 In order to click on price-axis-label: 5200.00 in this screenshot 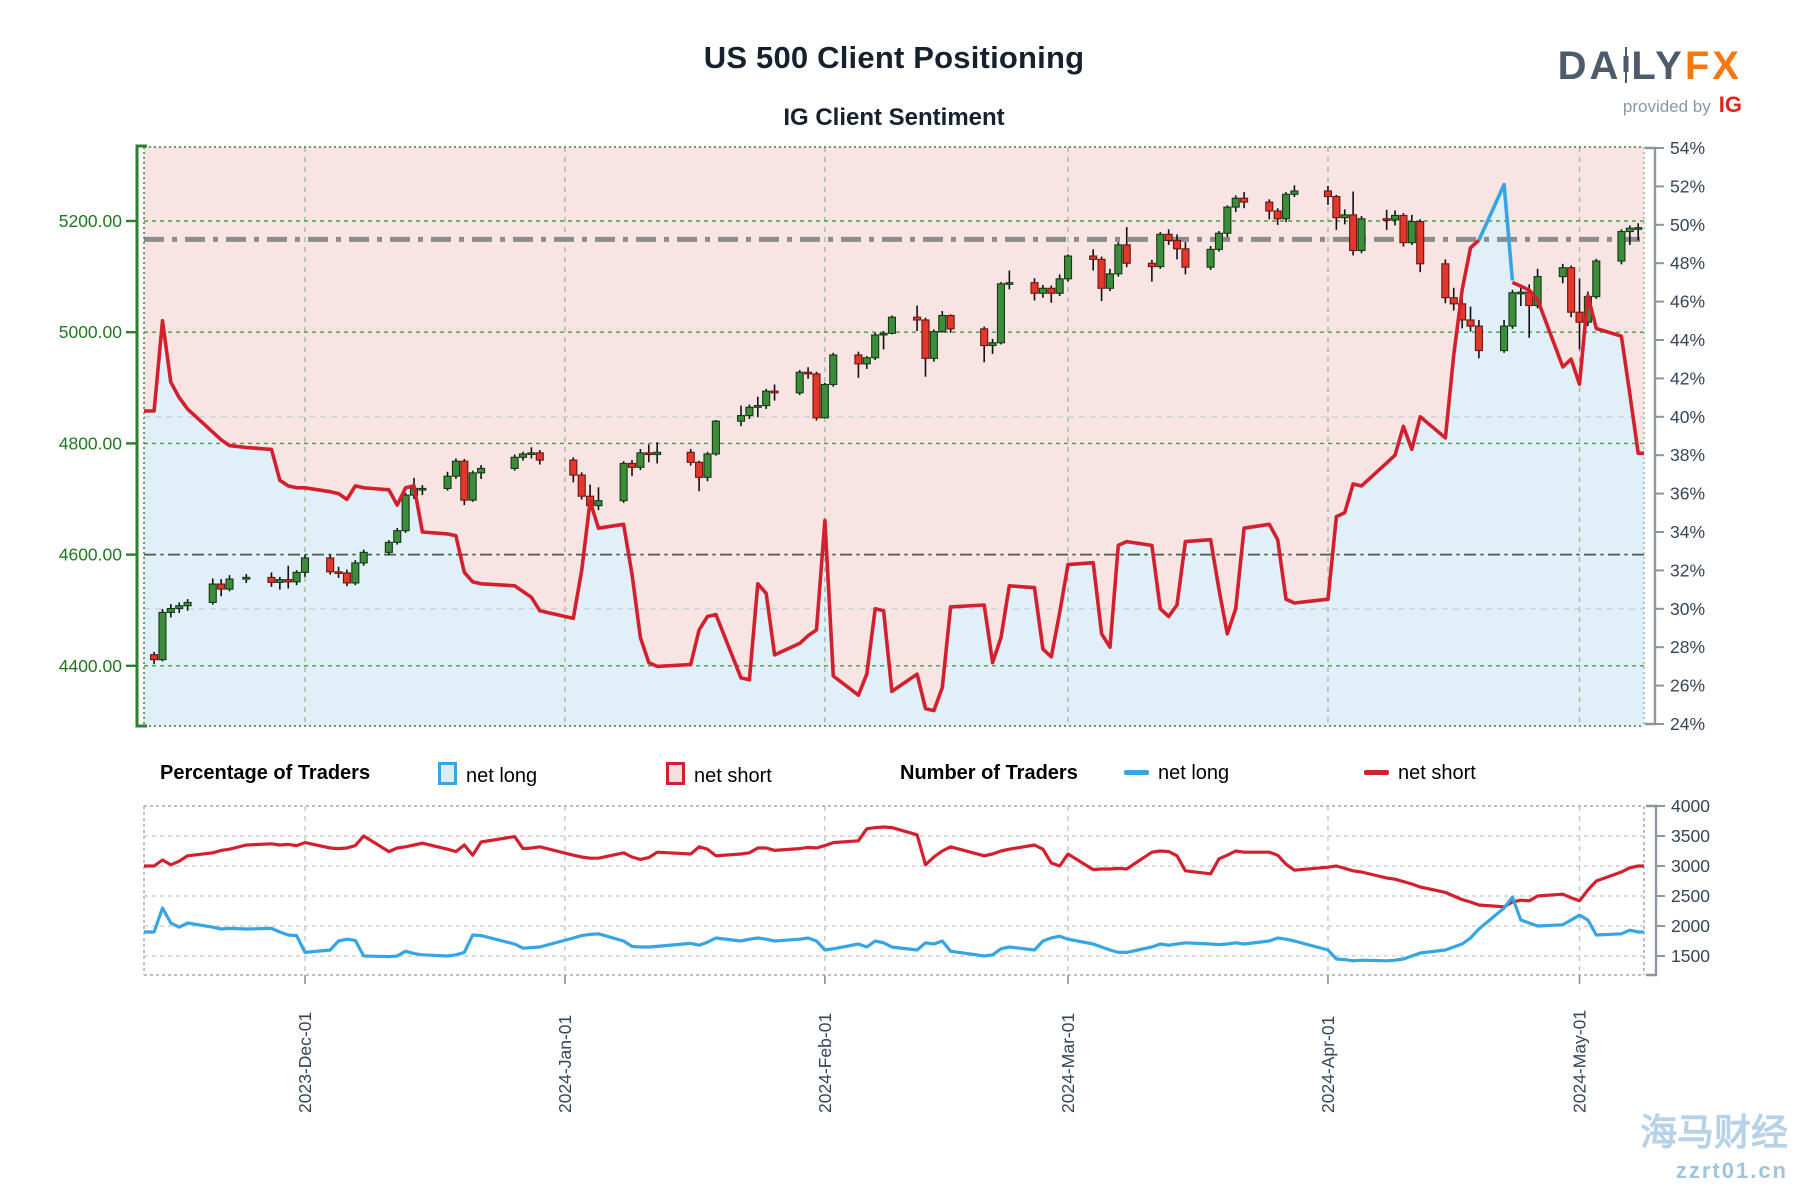, I will do `click(91, 221)`.